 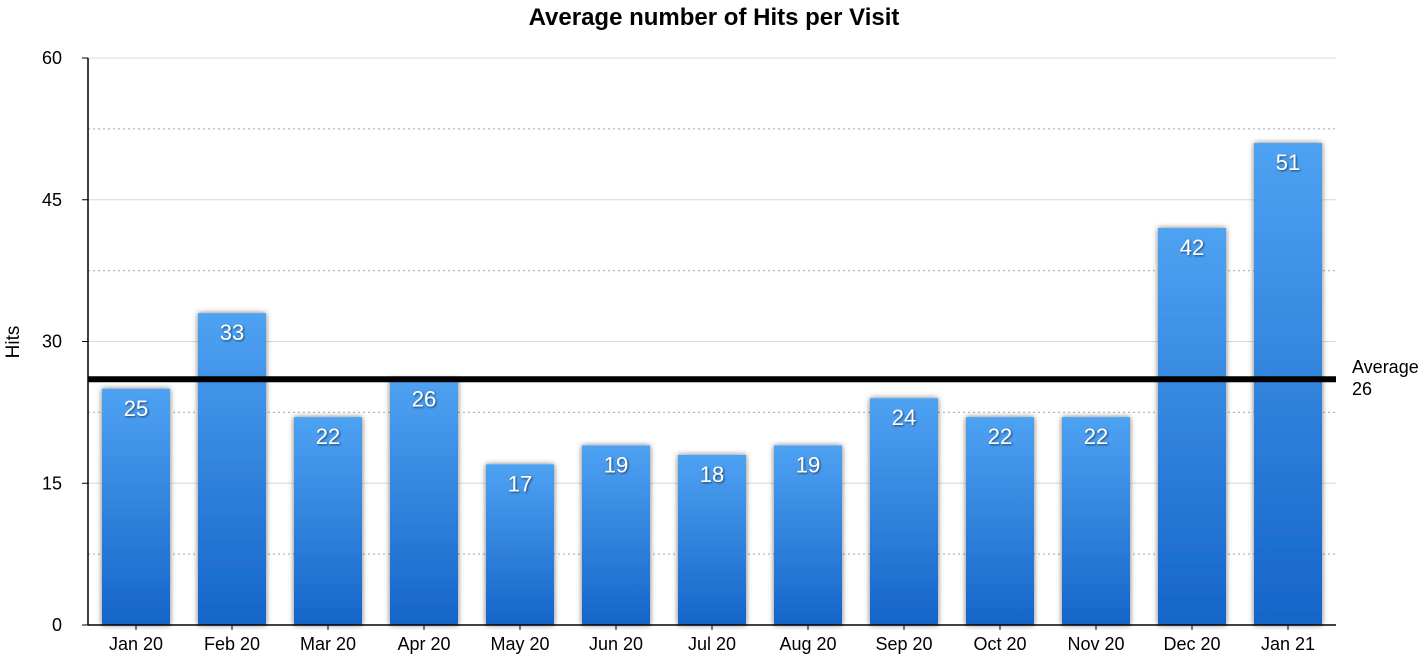 I want to click on average-label-value: 26, so click(x=1362, y=389).